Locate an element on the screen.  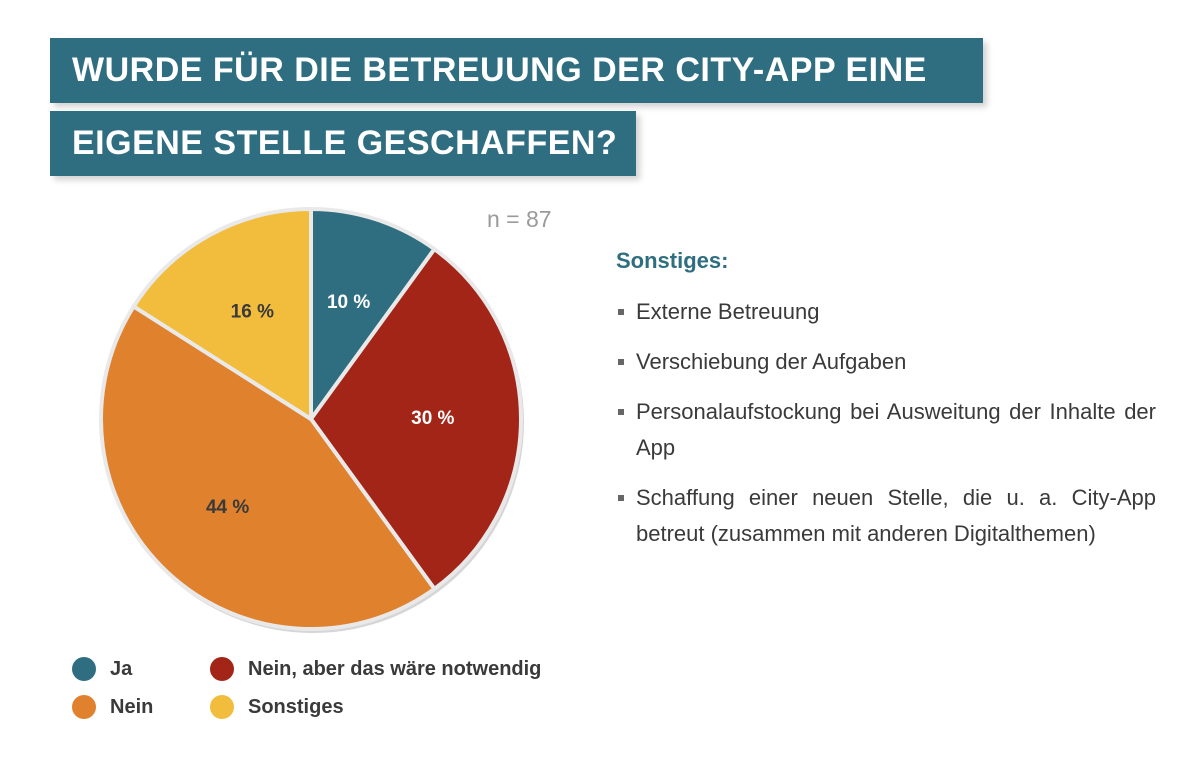
notes-item-text: Externe Betreuung is located at coordinates (728, 311).